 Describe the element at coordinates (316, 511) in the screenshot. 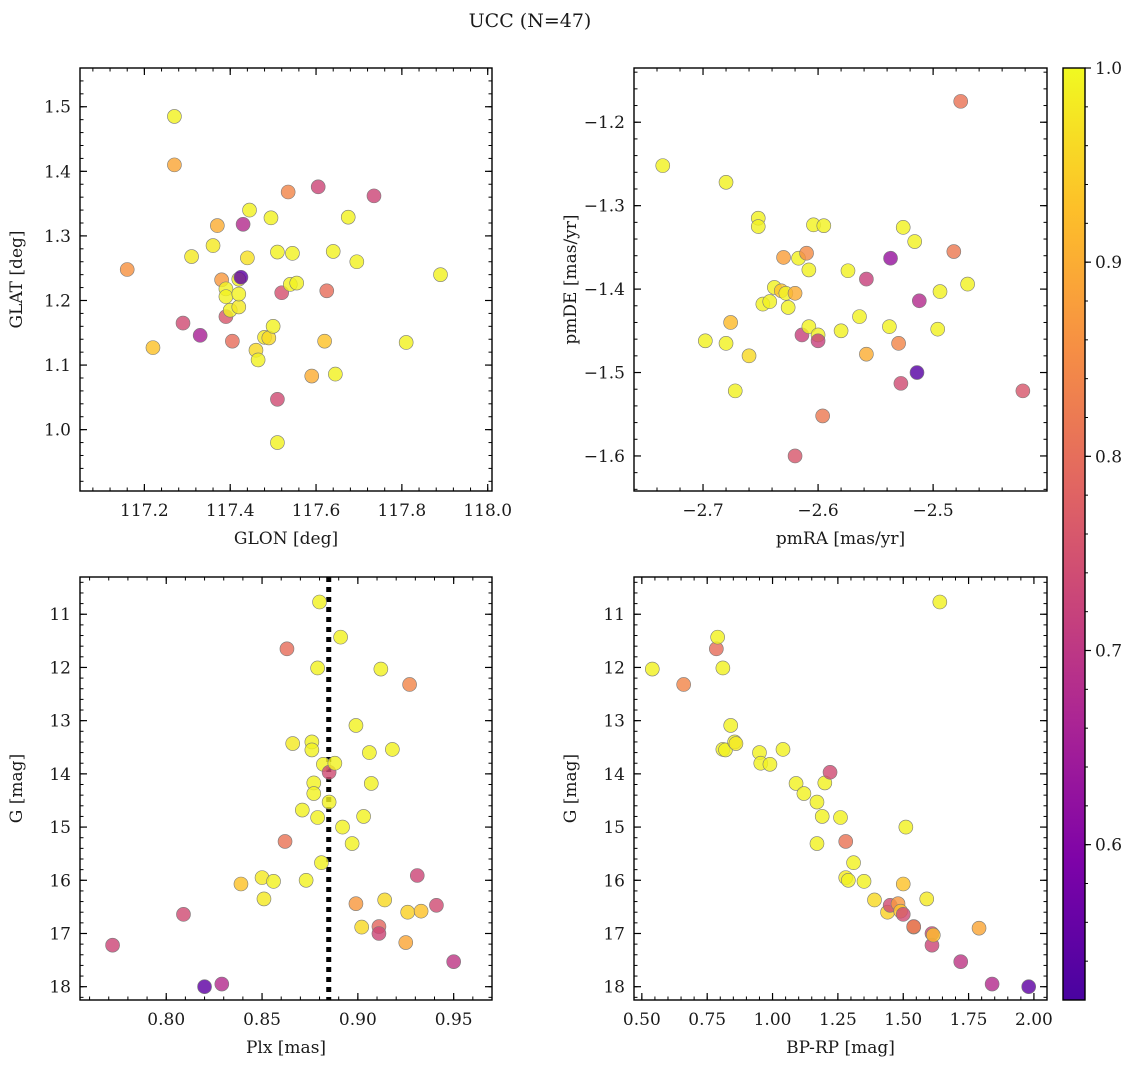

I see `x-tick-label: 117.6` at that location.